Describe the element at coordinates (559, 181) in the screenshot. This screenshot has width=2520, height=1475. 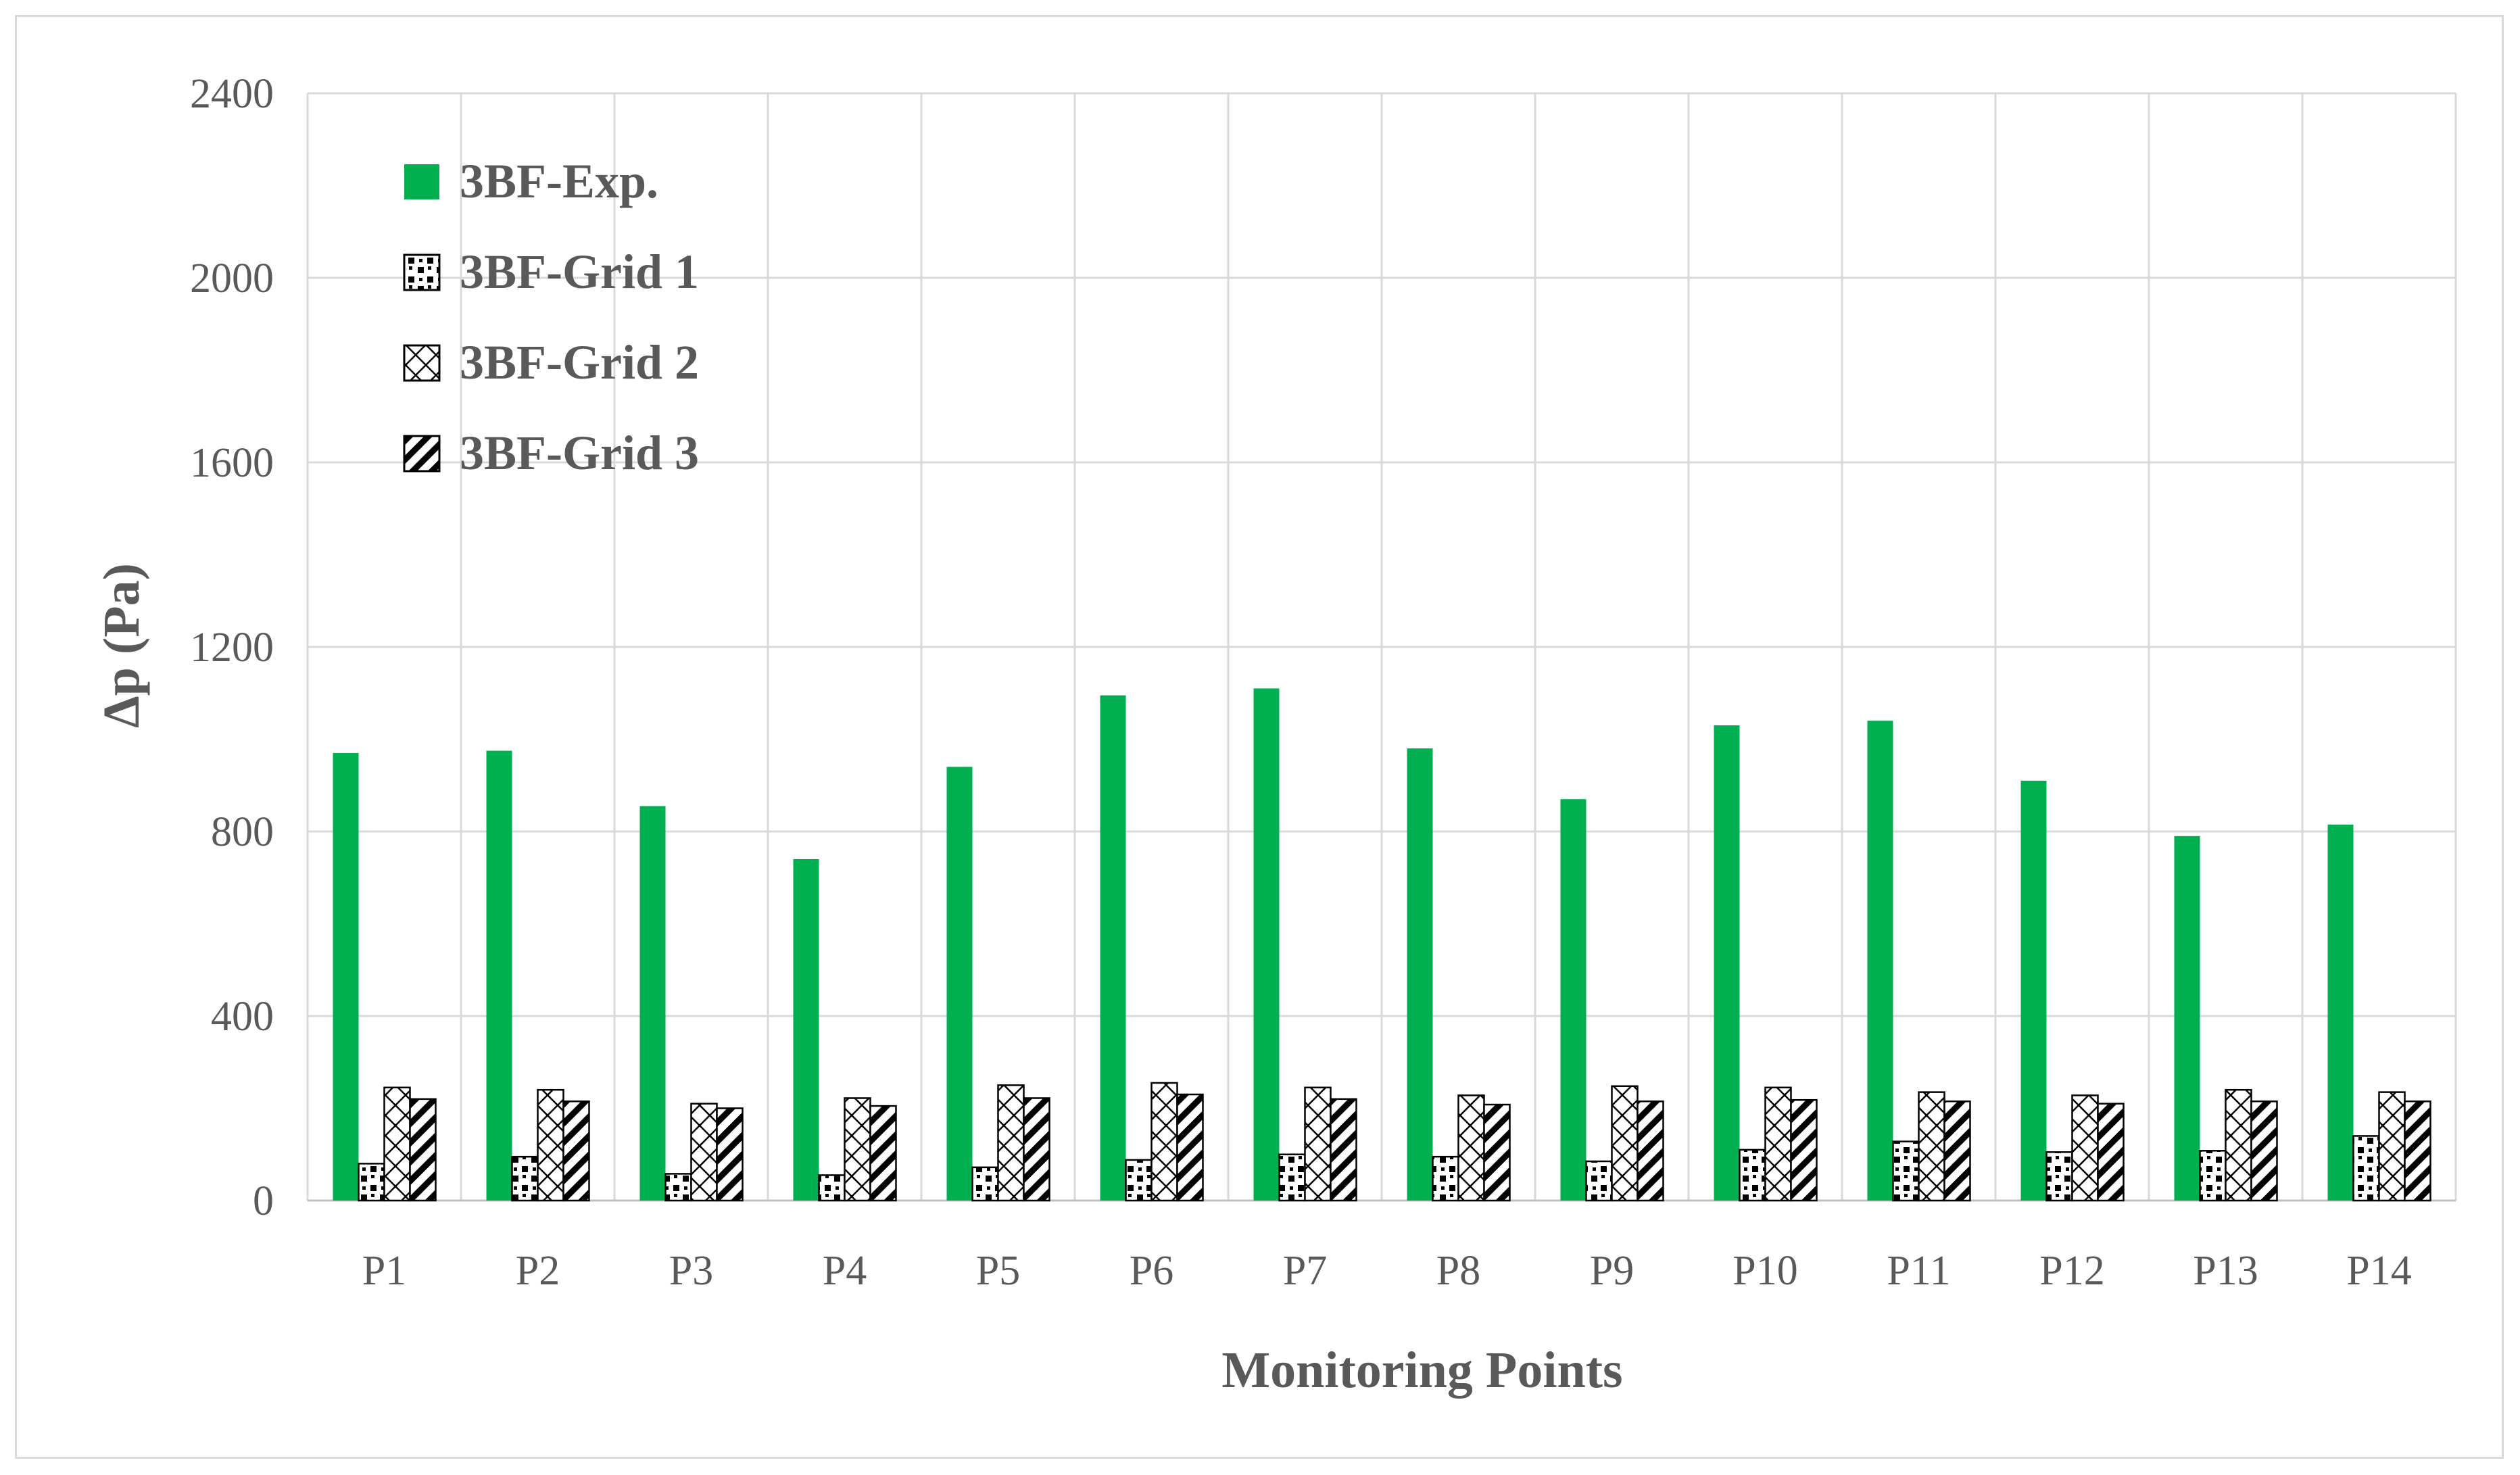
I see `legend-label: 3BF-Exp.` at that location.